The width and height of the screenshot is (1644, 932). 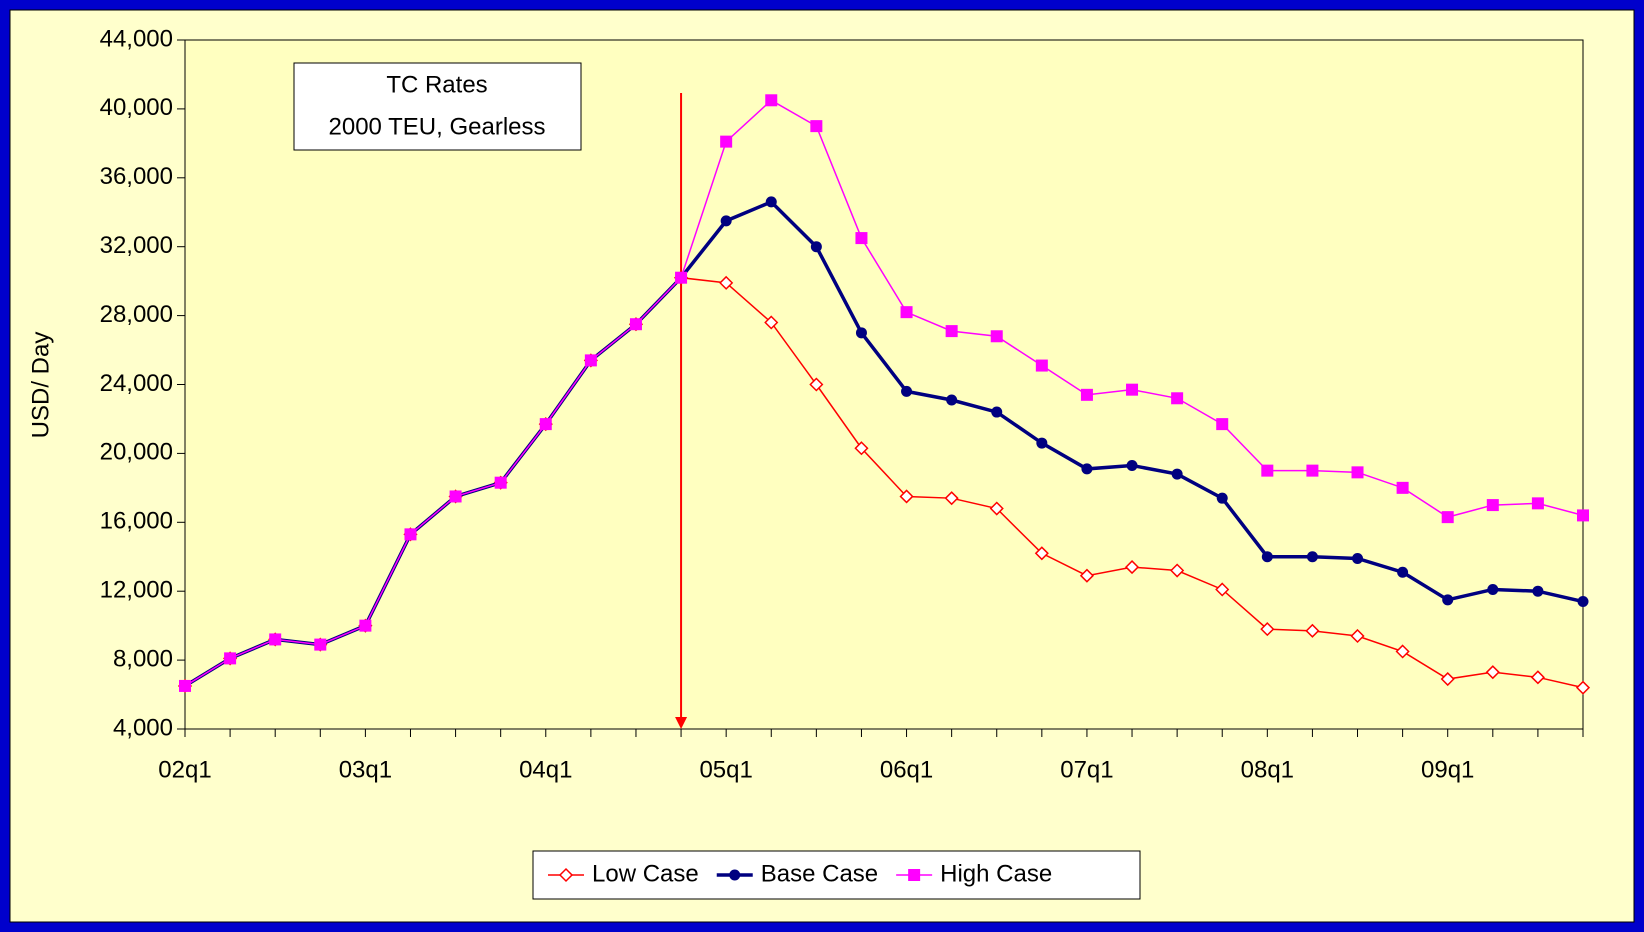 What do you see at coordinates (1267, 769) in the screenshot?
I see `x-tick-label: 08q1` at bounding box center [1267, 769].